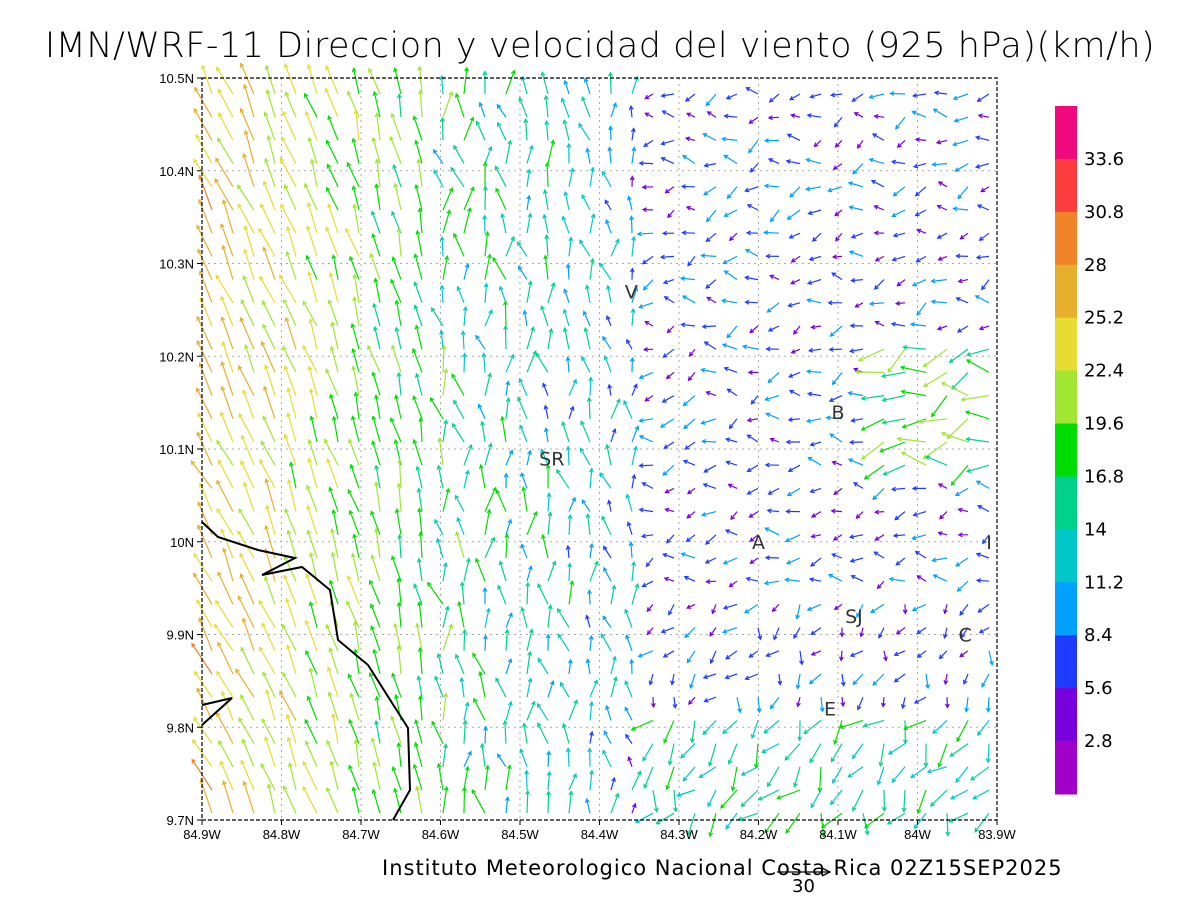  Describe the element at coordinates (803, 886) in the screenshot. I see `reference-vector-label: 30` at that location.